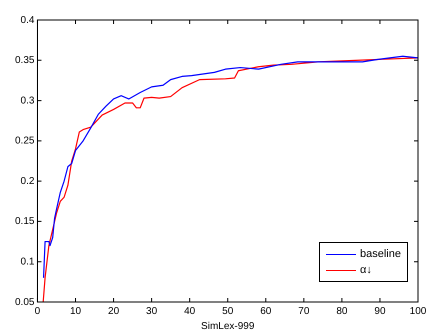 The image size is (448, 336). I want to click on legend-label: baseline, so click(380, 254).